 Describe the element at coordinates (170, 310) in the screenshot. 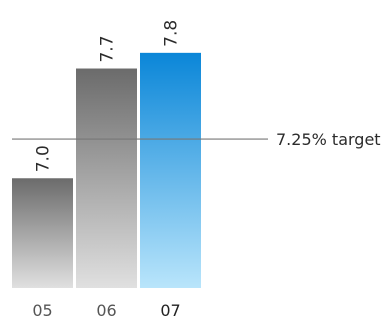

I see `x-tick-label-07: 07` at that location.